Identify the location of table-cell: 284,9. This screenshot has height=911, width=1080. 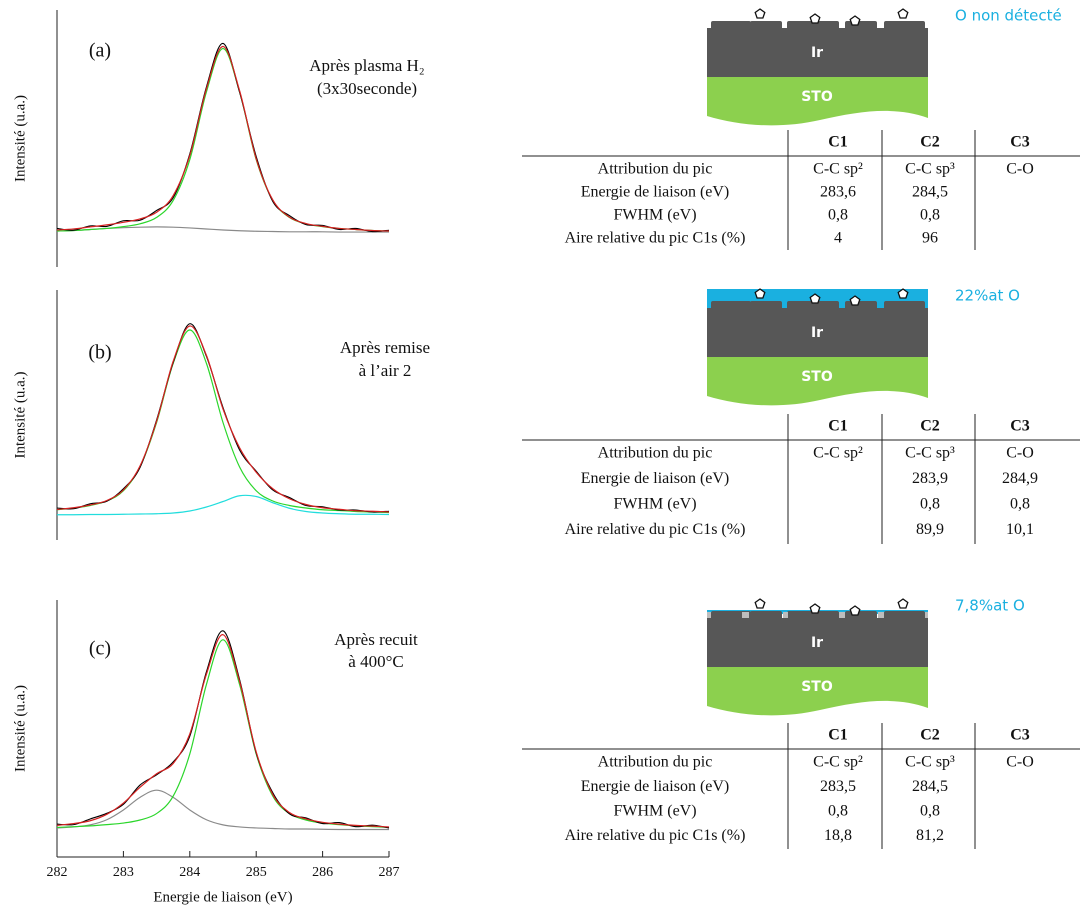
(1020, 478).